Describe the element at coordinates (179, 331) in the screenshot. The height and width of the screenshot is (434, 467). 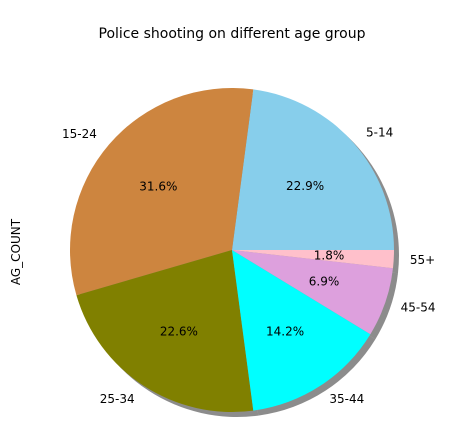
I see `slice-percent-label: 22.6%` at that location.